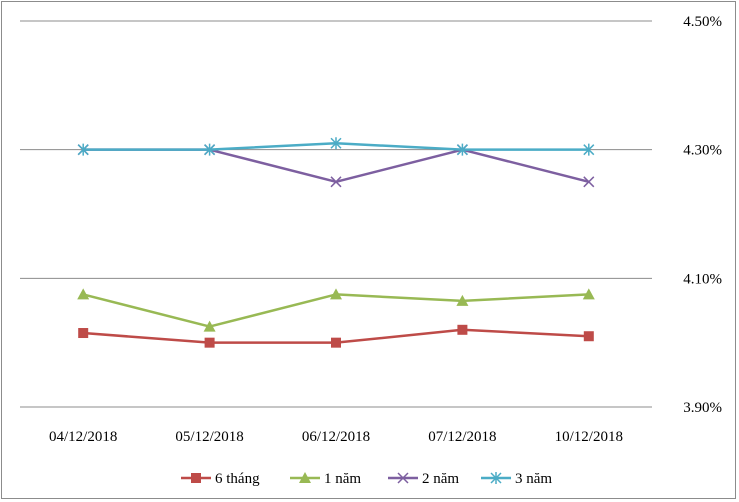 This screenshot has width=739, height=502. I want to click on y-tick-label: 3.90%, so click(702, 408).